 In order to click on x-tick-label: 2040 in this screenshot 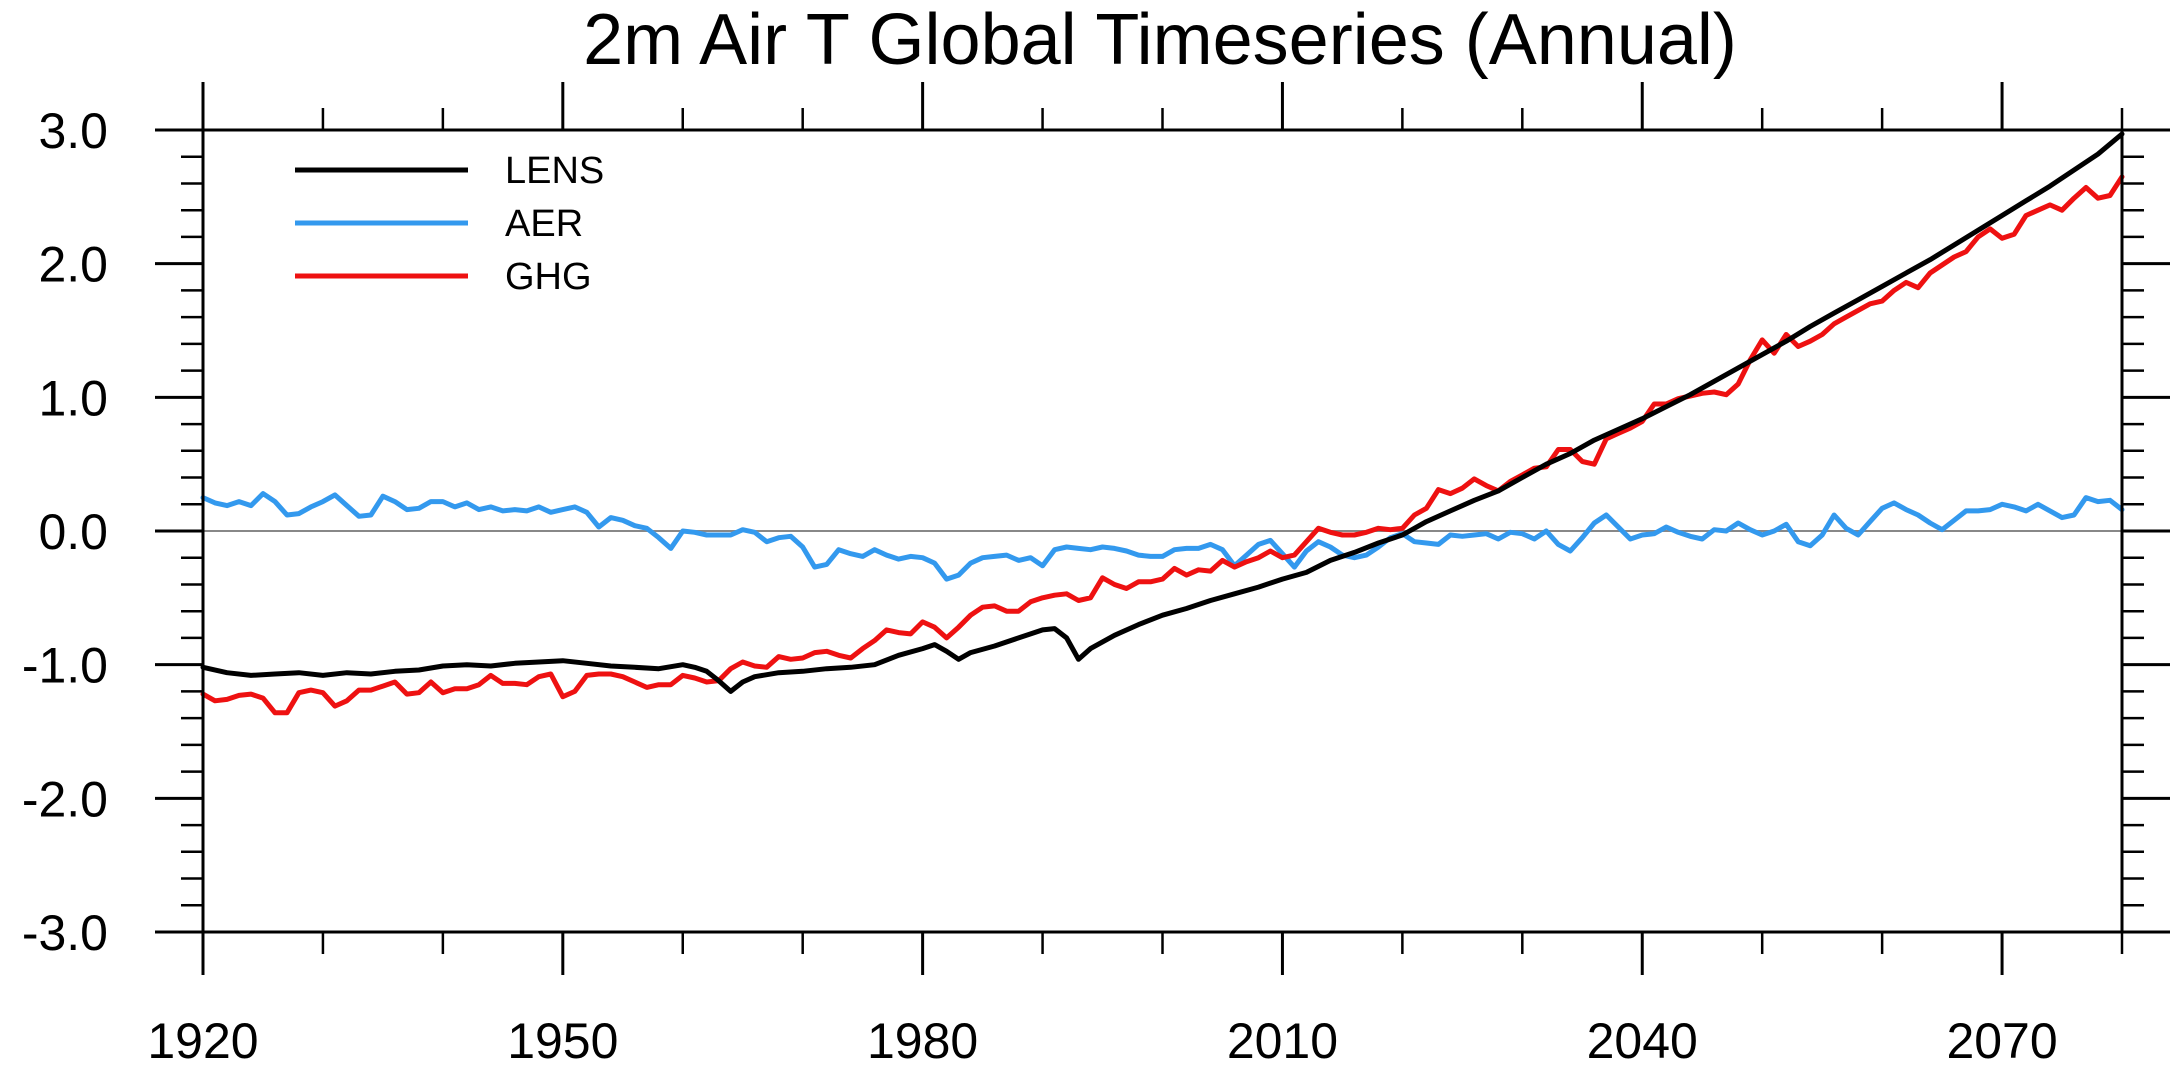, I will do `click(1642, 1041)`.